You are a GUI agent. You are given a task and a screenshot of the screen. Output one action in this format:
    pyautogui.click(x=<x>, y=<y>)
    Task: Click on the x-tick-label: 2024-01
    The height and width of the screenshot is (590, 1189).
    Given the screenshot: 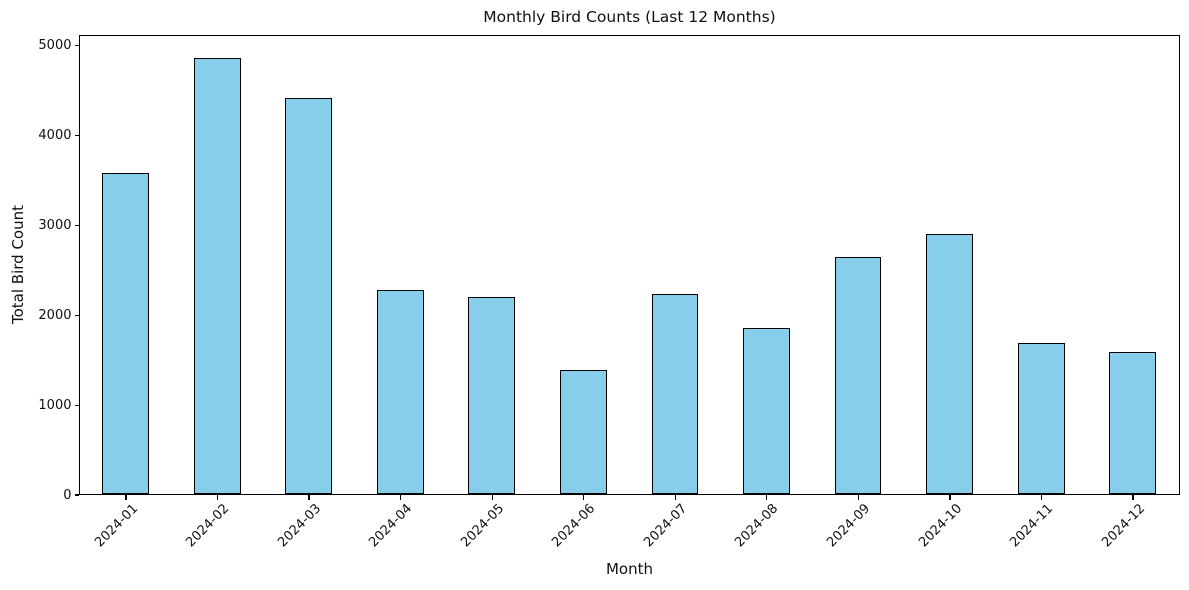 What is the action you would take?
    pyautogui.click(x=116, y=526)
    